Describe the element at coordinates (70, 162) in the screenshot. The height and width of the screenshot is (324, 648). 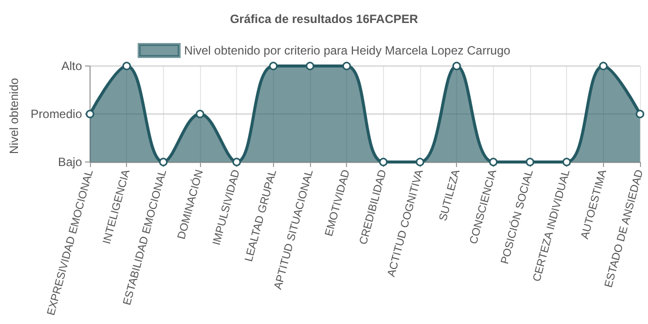
I see `text: Bajo` at that location.